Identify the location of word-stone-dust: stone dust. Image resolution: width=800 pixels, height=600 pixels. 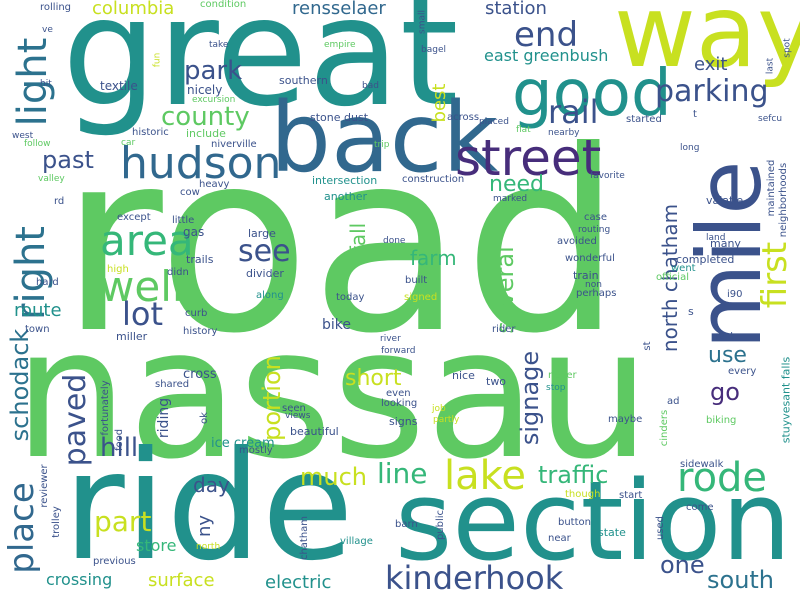
(339, 117).